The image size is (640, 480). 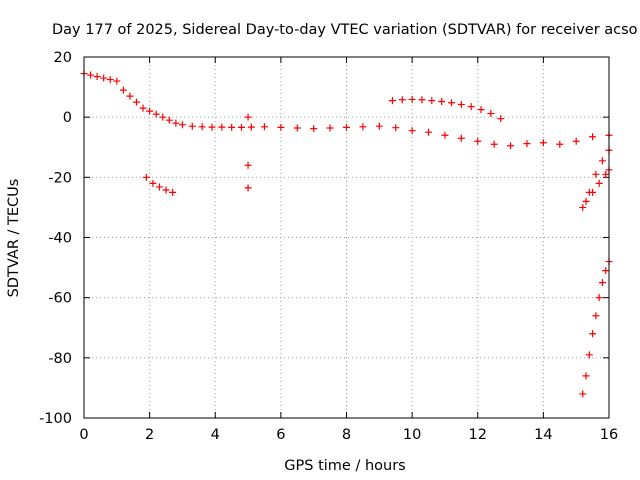 What do you see at coordinates (63, 58) in the screenshot?
I see `y-tick-label: 20` at bounding box center [63, 58].